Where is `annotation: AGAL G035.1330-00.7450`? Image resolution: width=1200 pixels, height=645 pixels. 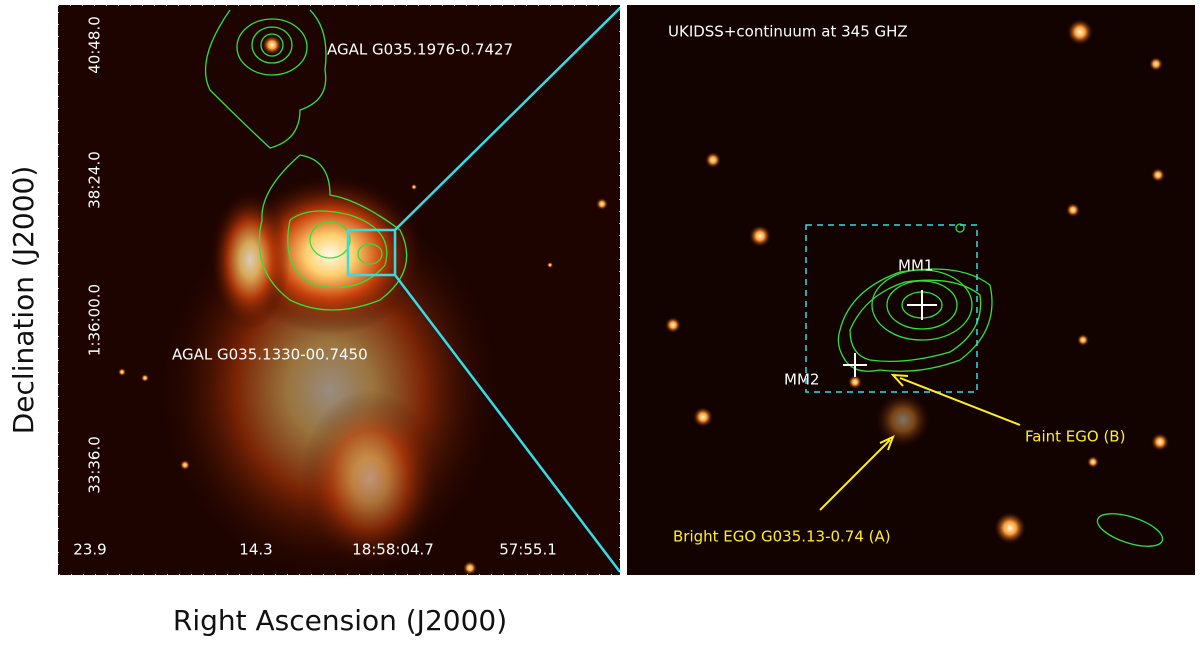
annotation: AGAL G035.1330-00.7450 is located at coordinates (270, 355).